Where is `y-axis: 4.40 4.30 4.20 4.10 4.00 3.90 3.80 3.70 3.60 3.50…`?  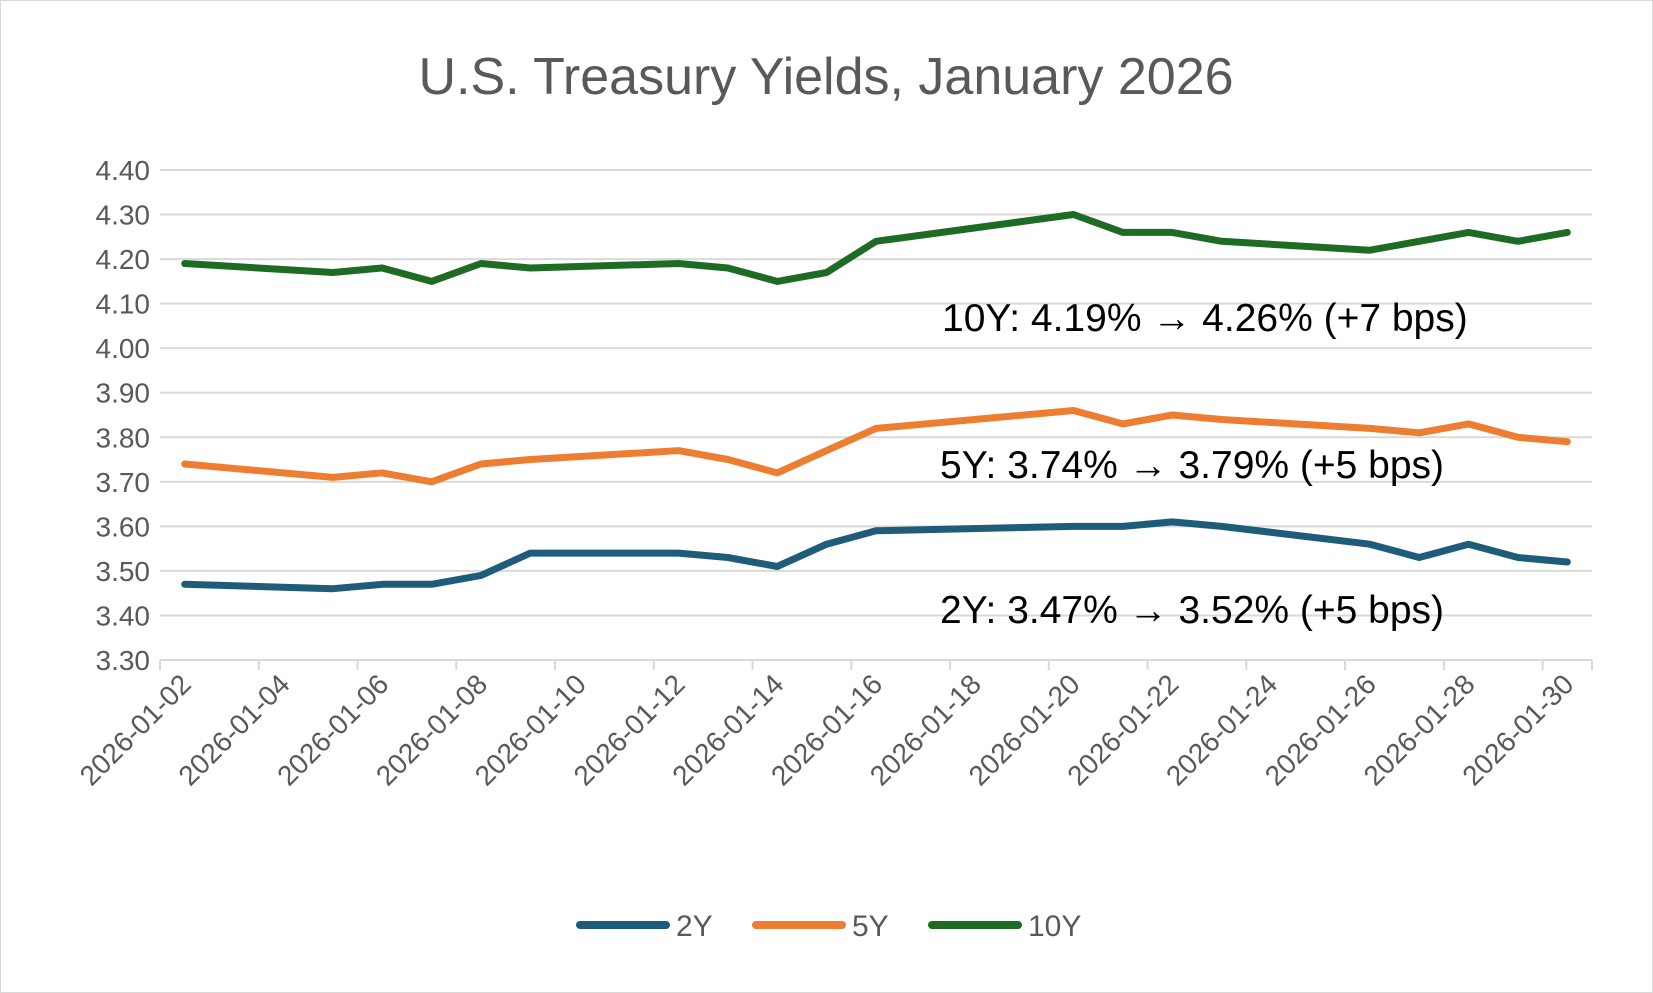
y-axis: 4.40 4.30 4.20 4.10 4.00 3.90 3.80 3.70 3.60 3.50… is located at coordinates (123, 415).